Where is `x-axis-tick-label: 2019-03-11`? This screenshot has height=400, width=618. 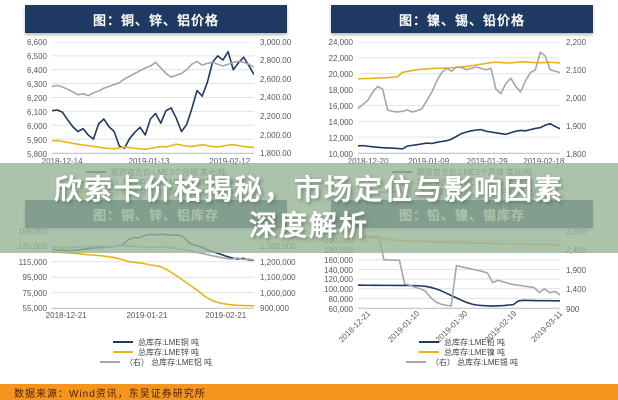
x-axis-tick-label: 2019-03-11 is located at coordinates (547, 326).